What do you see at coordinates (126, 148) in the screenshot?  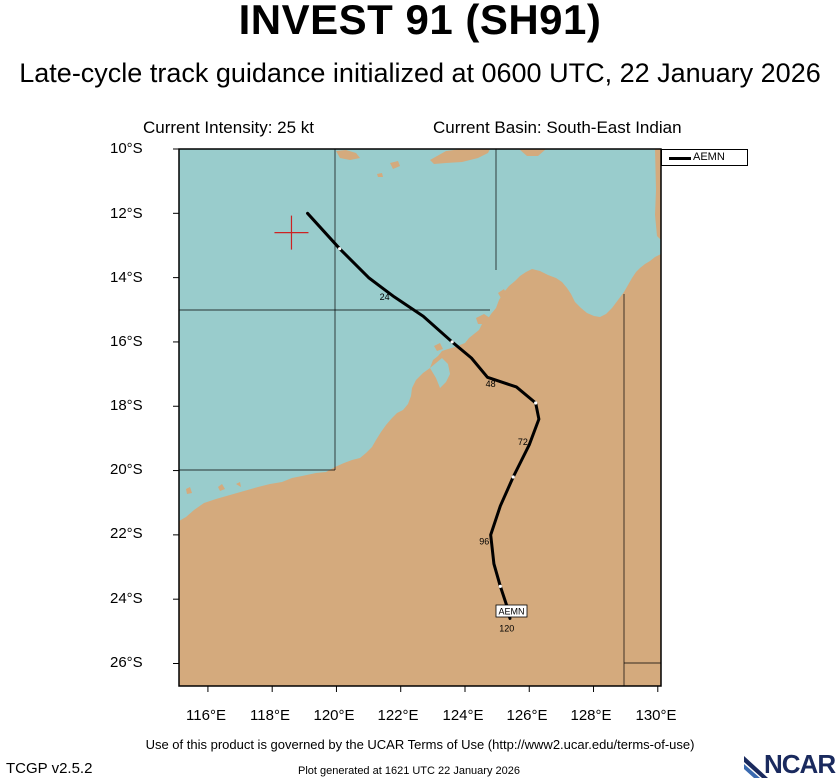 I see `lat-label: 10°S` at bounding box center [126, 148].